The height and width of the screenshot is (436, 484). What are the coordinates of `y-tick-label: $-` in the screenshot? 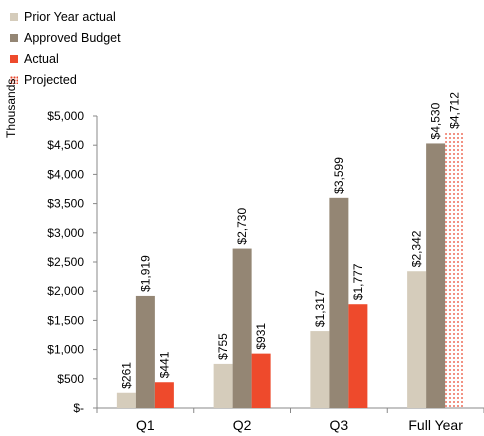 It's located at (78, 408).